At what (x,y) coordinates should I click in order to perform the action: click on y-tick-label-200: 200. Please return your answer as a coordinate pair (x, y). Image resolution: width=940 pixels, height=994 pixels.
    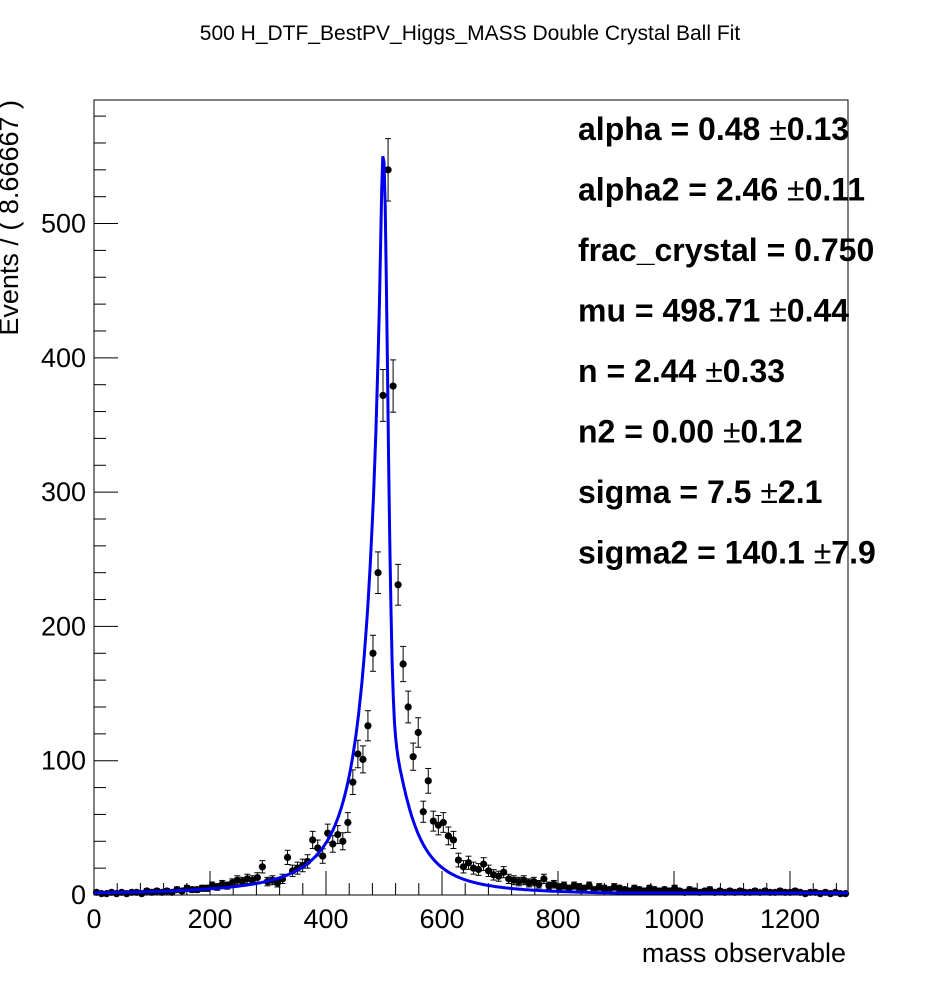
    Looking at the image, I should click on (63, 626).